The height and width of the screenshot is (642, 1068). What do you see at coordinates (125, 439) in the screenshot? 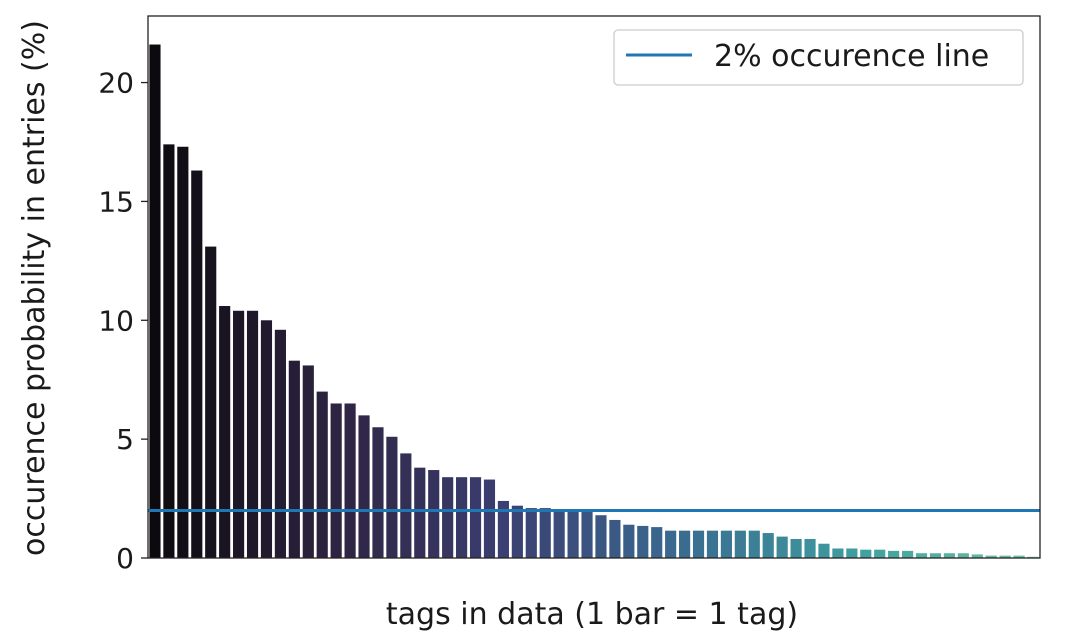
I see `y-tick-label: 5` at bounding box center [125, 439].